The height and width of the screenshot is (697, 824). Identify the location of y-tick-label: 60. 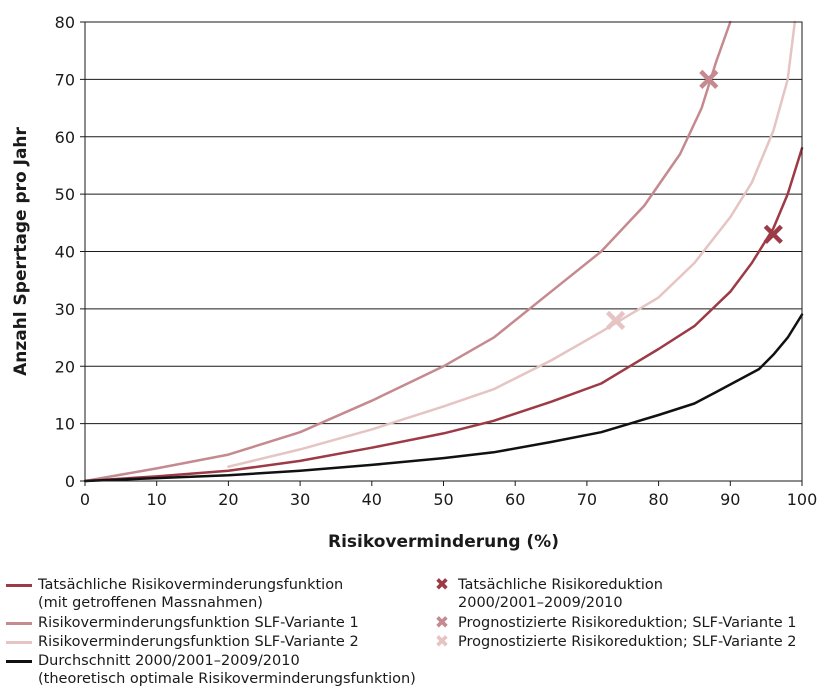
(65, 137).